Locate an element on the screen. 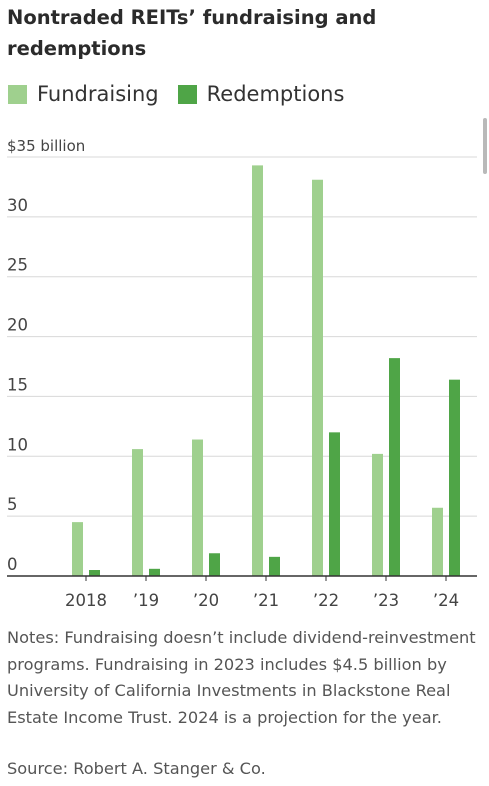  y-tick-label: $35 billion is located at coordinates (46, 146).